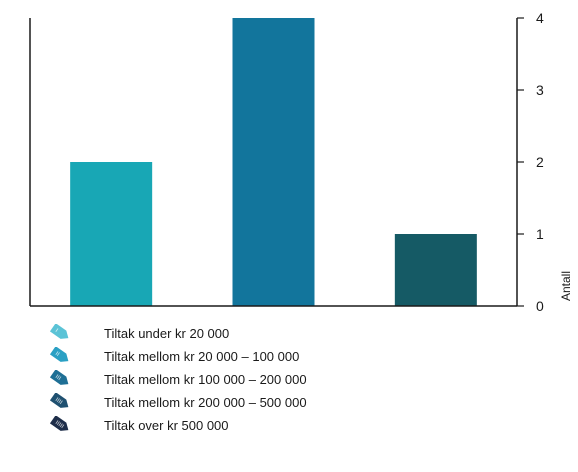 The width and height of the screenshot is (578, 472). Describe the element at coordinates (540, 90) in the screenshot. I see `y-tick-label-3: 3` at that location.